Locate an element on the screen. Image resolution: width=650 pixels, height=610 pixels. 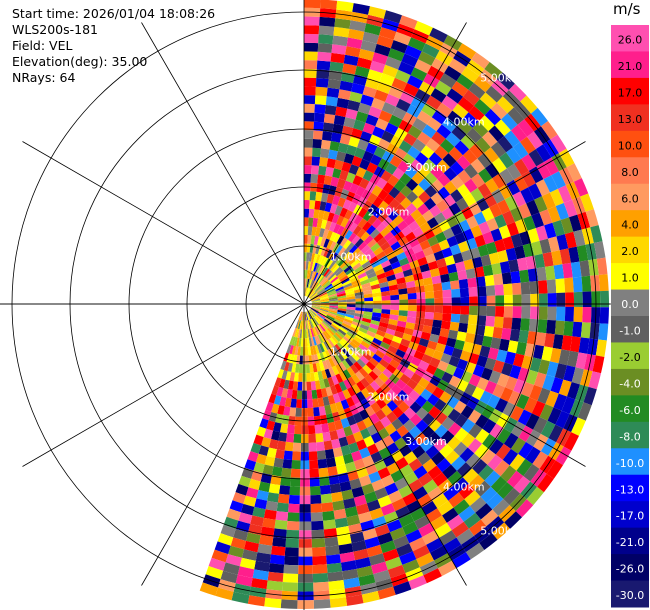
colorbar-tick-label: 26.0 is located at coordinates (630, 40).